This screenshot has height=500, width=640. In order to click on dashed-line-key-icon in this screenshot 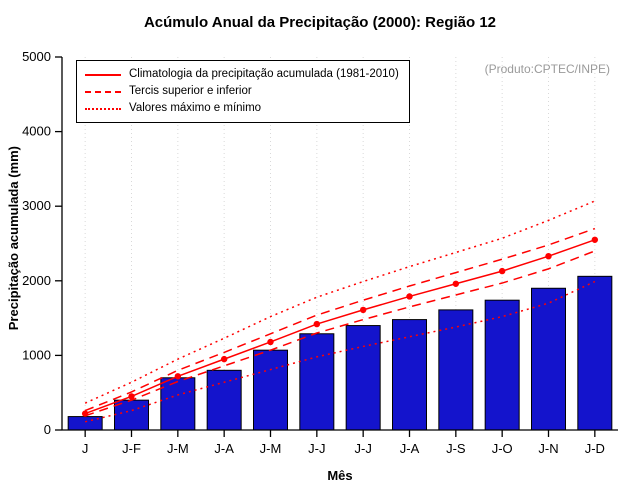, I will do `click(103, 91)`.